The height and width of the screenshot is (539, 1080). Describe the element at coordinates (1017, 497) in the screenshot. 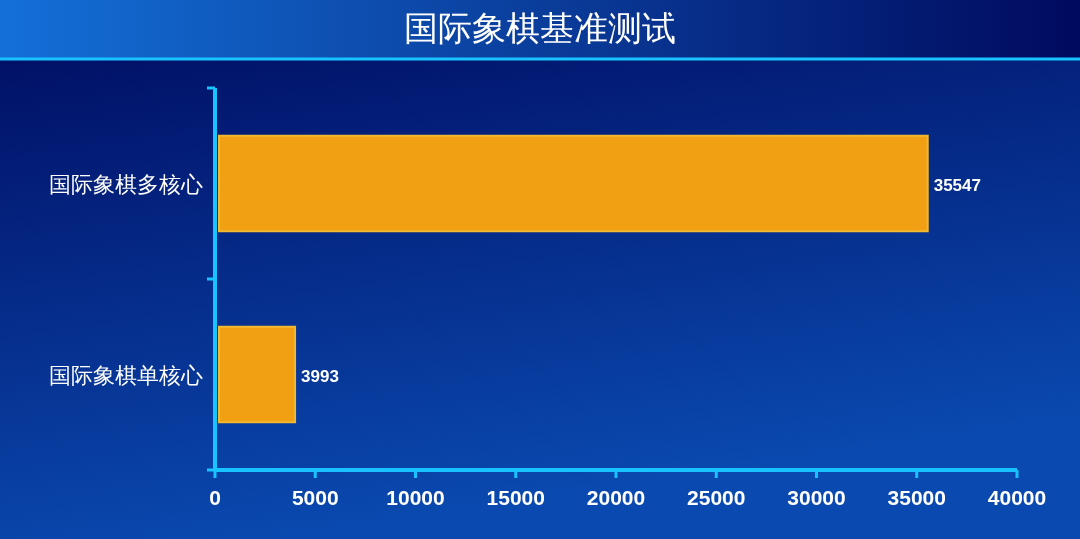

I see `x-tick-label: 40000` at that location.